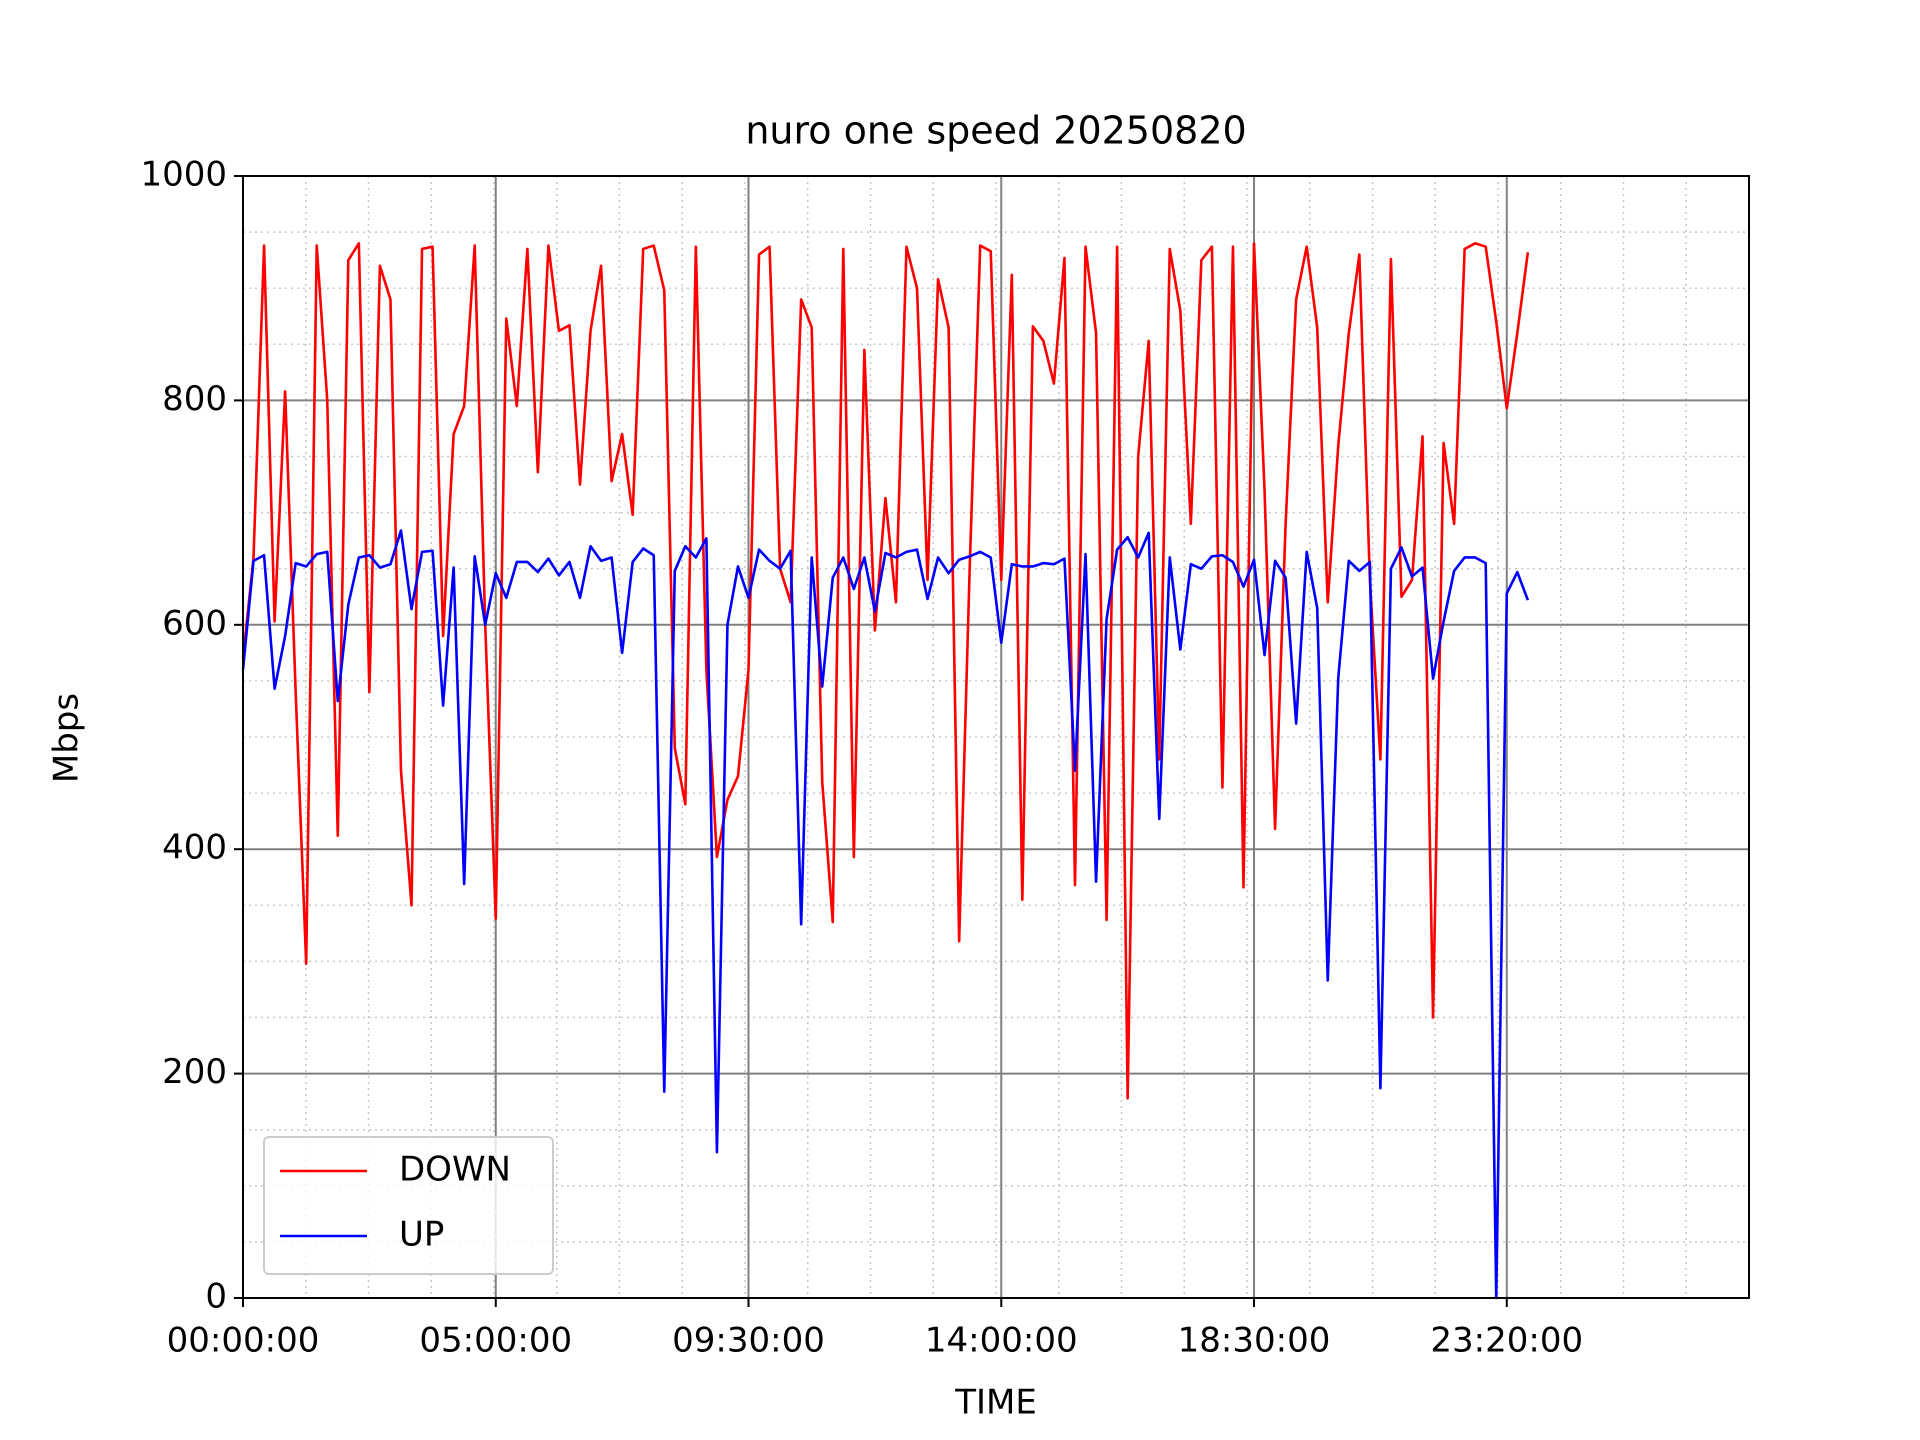 The height and width of the screenshot is (1440, 1920). What do you see at coordinates (243, 1341) in the screenshot?
I see `x-tick-label: 00:00:00` at bounding box center [243, 1341].